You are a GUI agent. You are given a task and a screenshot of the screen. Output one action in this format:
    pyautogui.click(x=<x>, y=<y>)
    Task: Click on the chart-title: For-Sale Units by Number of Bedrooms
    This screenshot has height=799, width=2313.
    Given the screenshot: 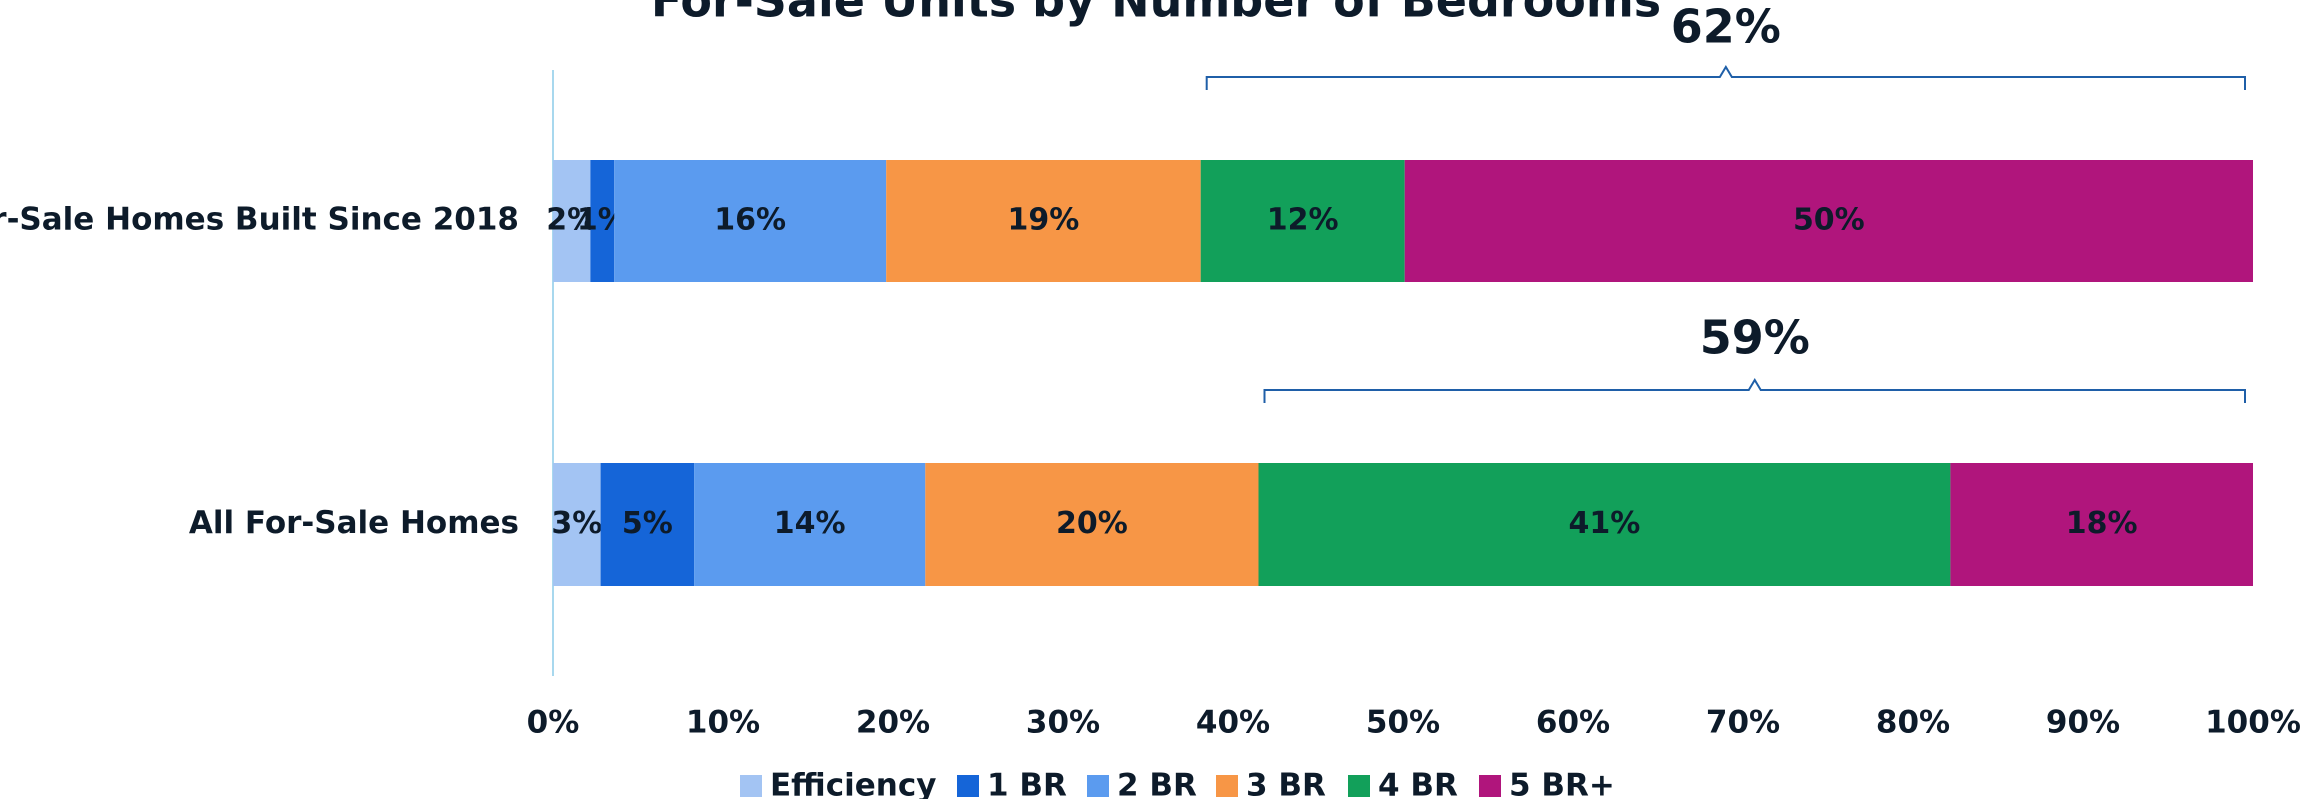 What is the action you would take?
    pyautogui.click(x=1156, y=14)
    